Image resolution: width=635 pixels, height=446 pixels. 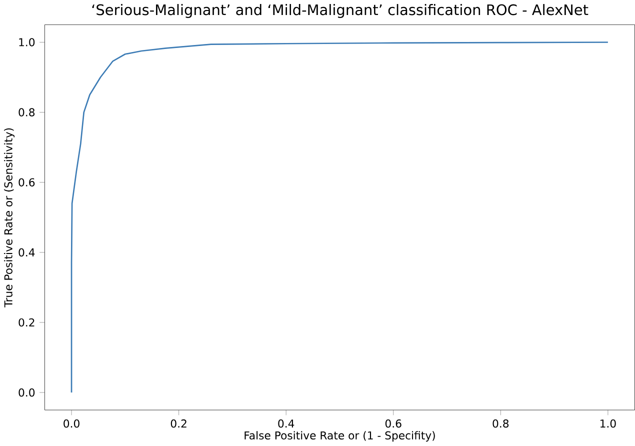 What do you see at coordinates (340, 11) in the screenshot?
I see `chart-title: ‘Serious-Malignant’ and ‘Mild-Malignant’ classification ROC - AlexNet` at bounding box center [340, 11].